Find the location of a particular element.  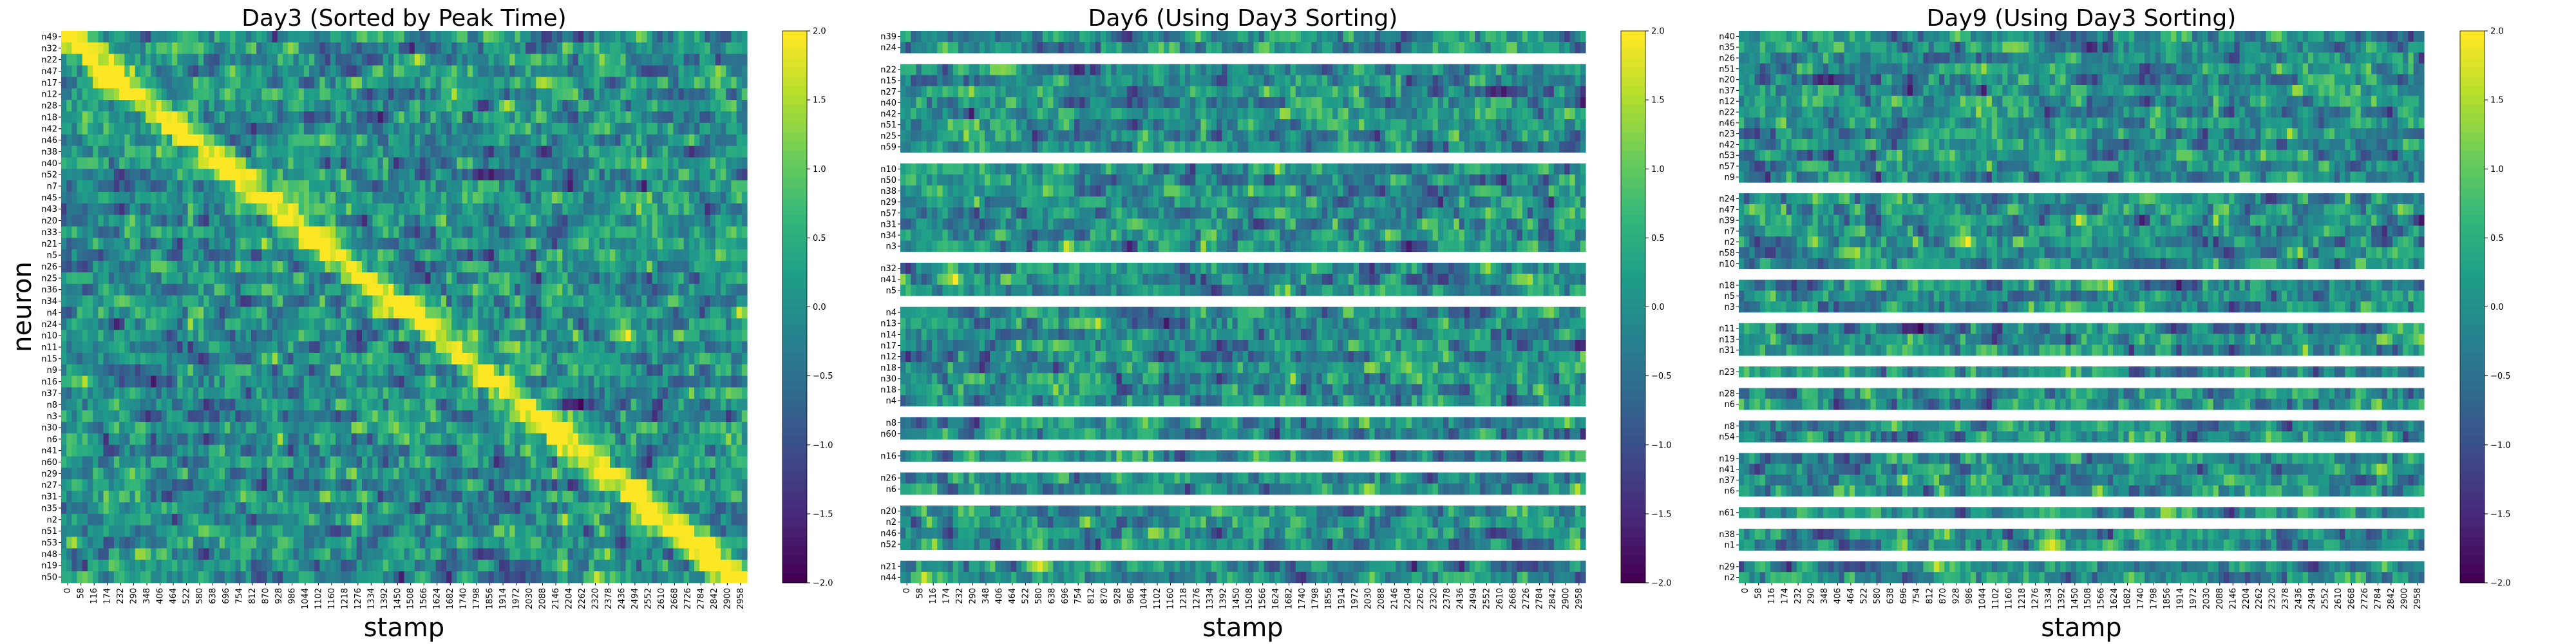

y-tick-label: n22 is located at coordinates (888, 70).